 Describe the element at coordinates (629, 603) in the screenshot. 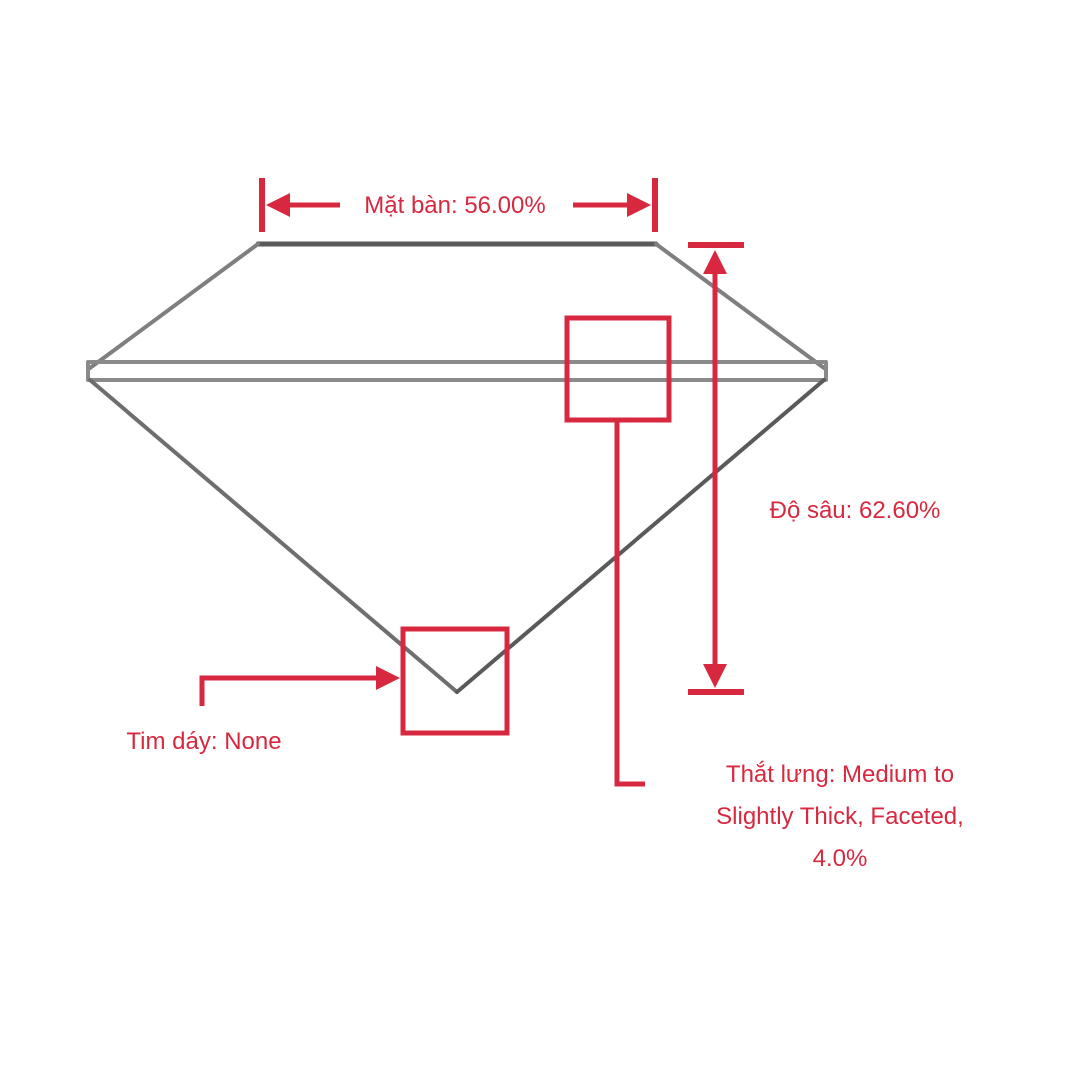

I see `girdle-callout-leader` at that location.